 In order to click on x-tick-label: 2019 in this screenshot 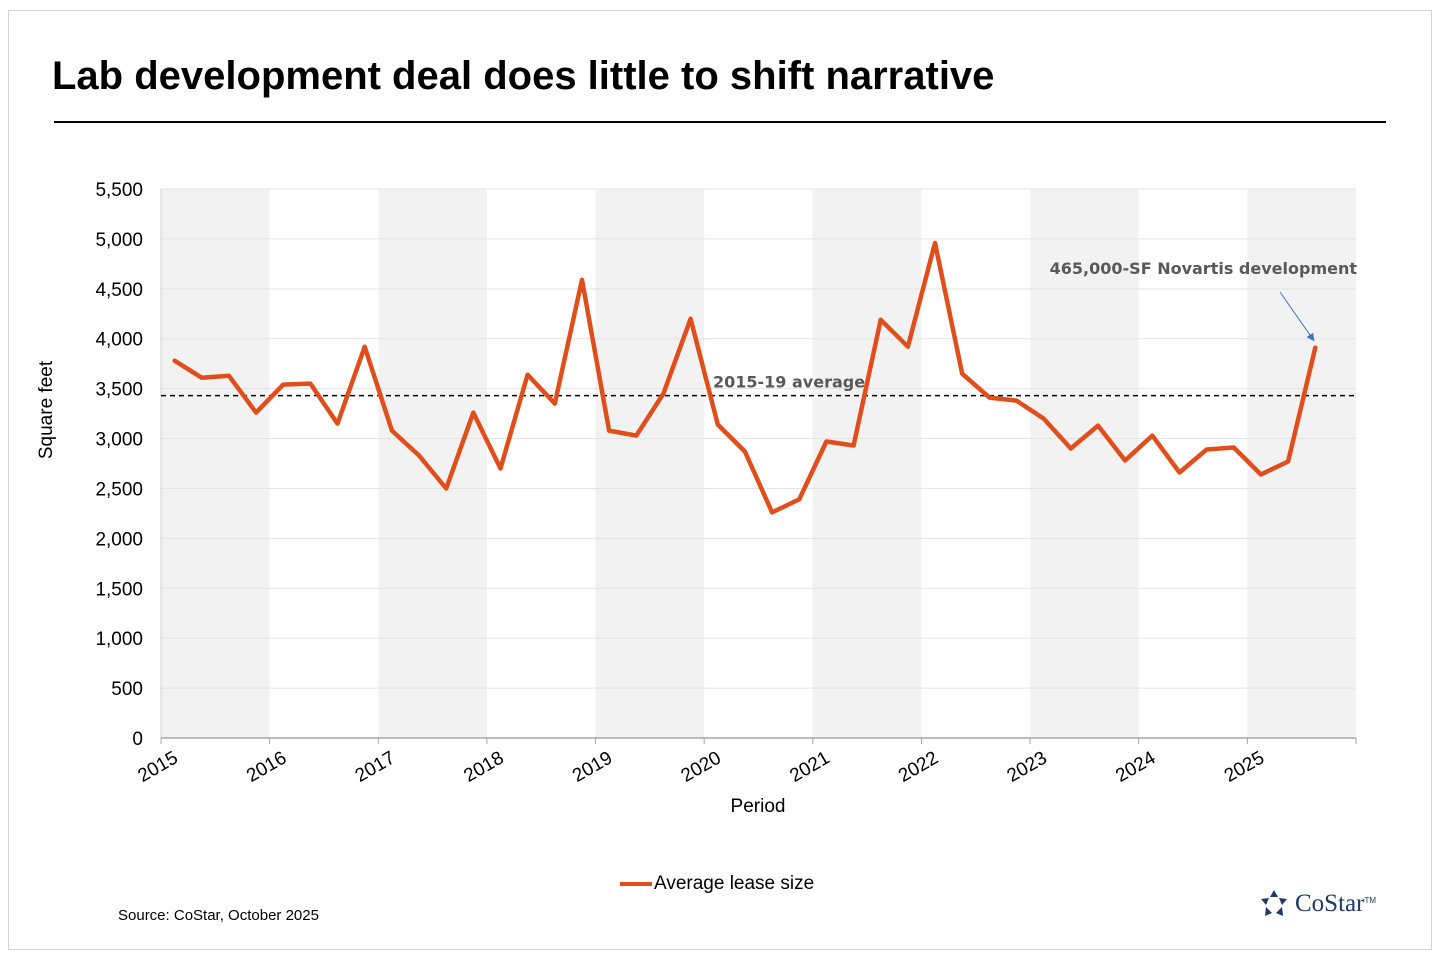, I will do `click(592, 767)`.